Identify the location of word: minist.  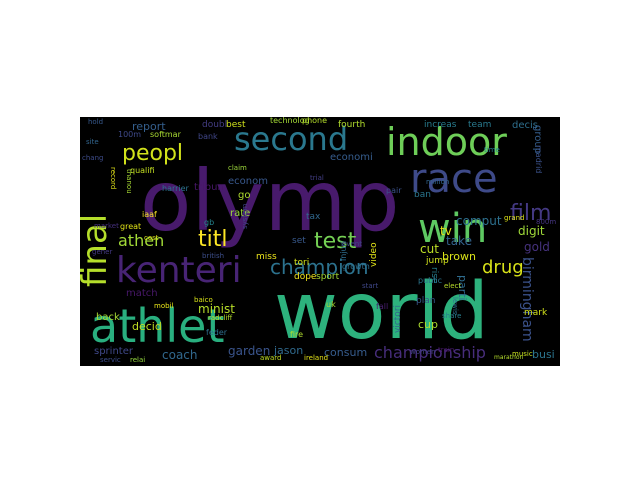
(216, 309).